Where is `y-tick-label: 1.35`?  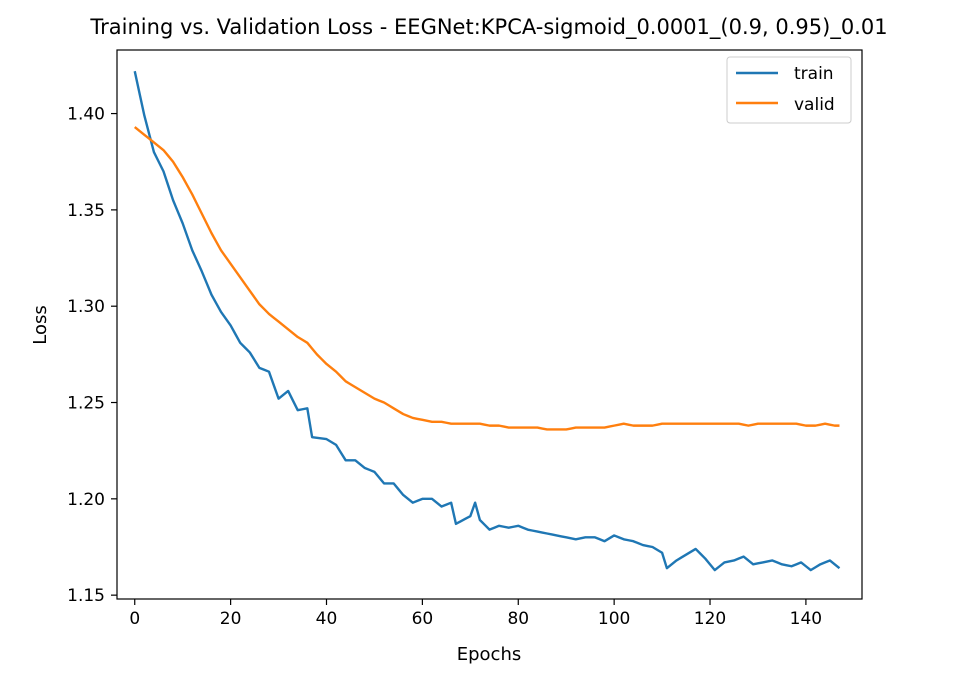 y-tick-label: 1.35 is located at coordinates (86, 211).